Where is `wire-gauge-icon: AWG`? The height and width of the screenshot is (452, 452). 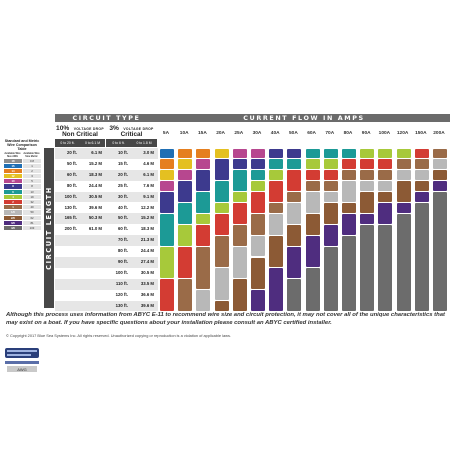
wire-gauge-icon: AWG is located at coordinates (22, 360).